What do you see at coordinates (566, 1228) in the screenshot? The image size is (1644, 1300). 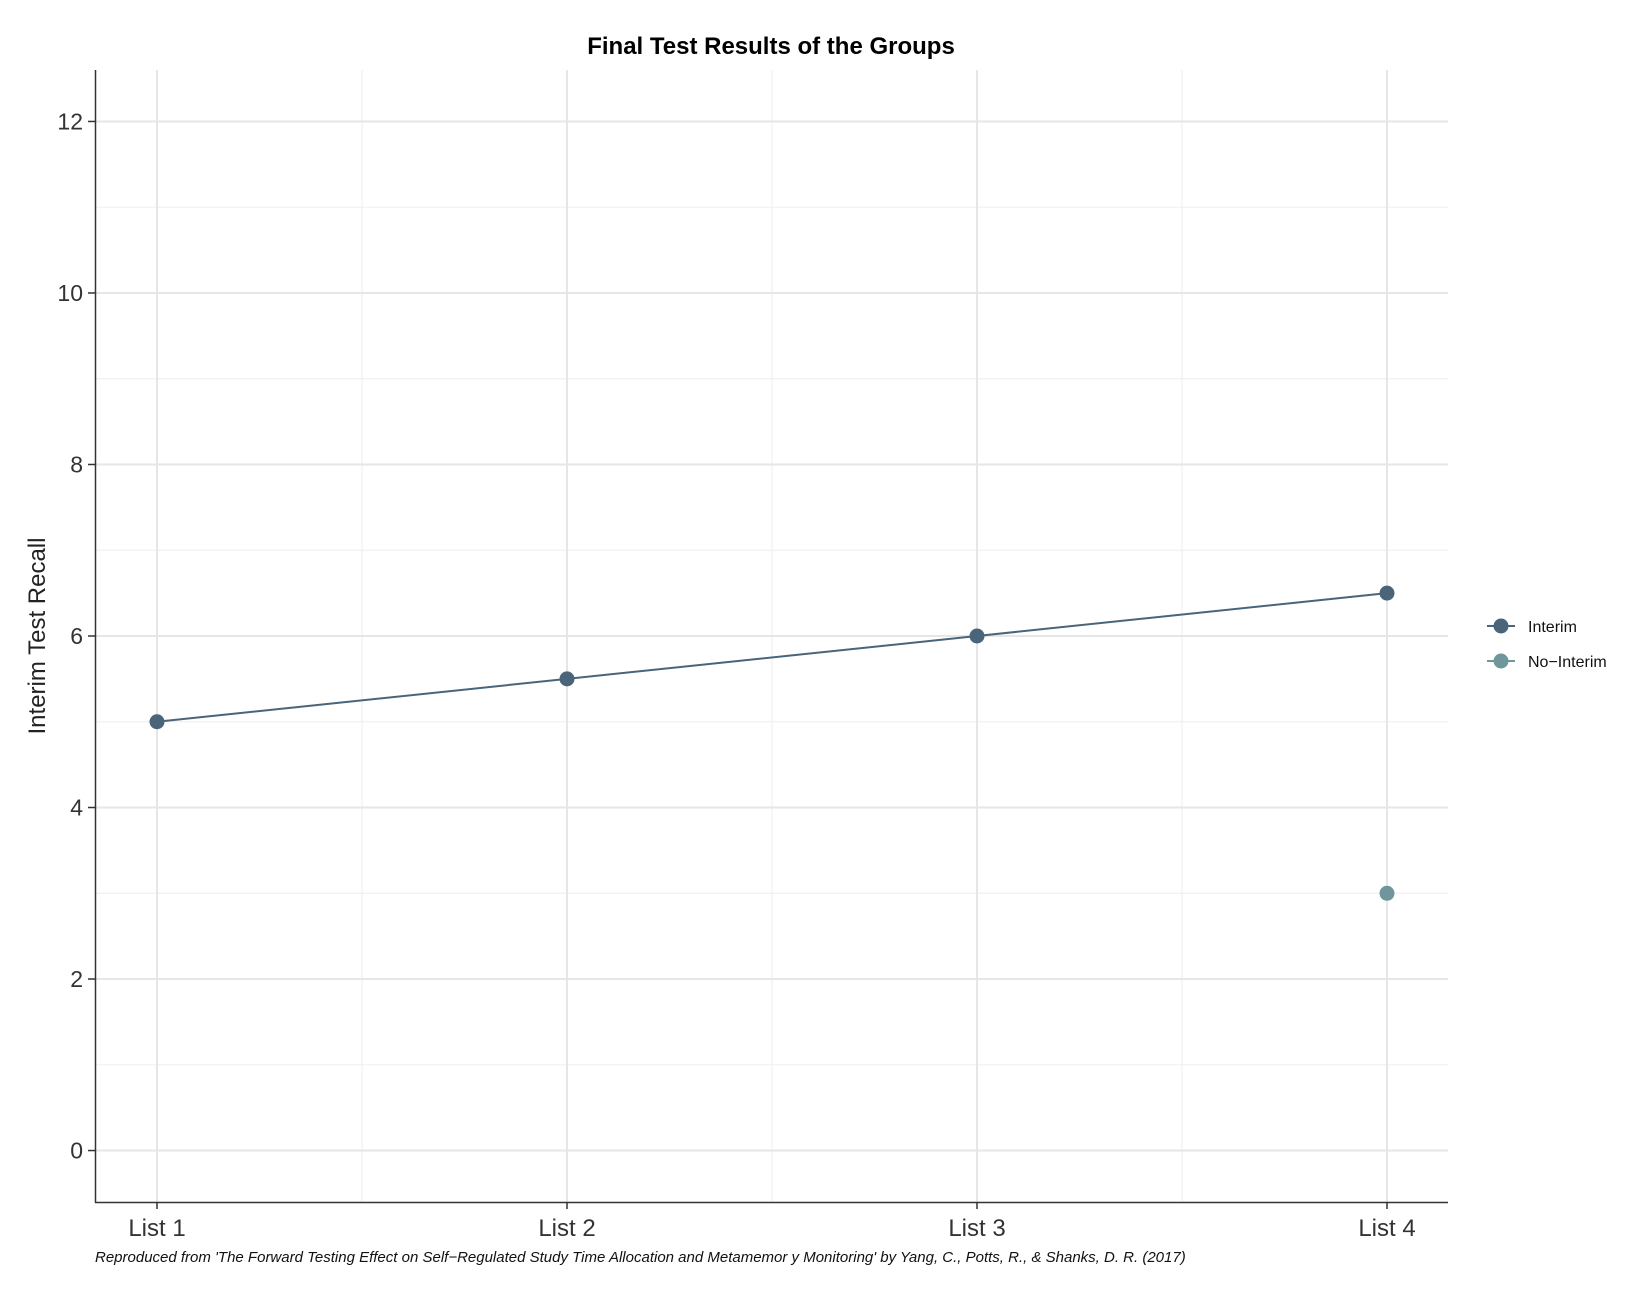 I see `x-tick-label: List 2` at bounding box center [566, 1228].